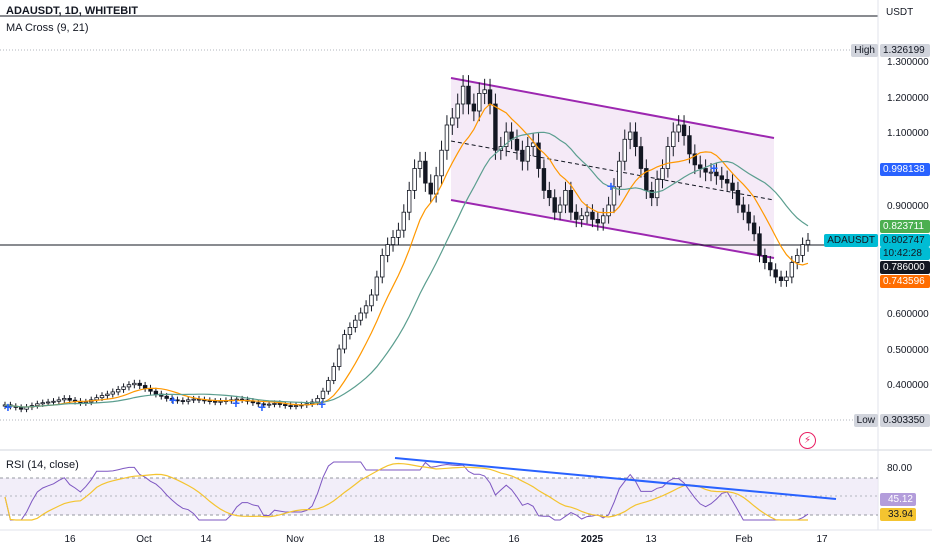  What do you see at coordinates (47, 28) in the screenshot?
I see `indicator-title: MA Cross (9, 21)` at bounding box center [47, 28].